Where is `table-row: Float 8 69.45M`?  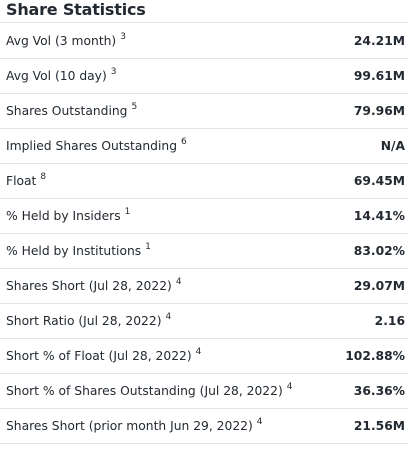 table-row: Float 8 69.45M is located at coordinates (204, 181).